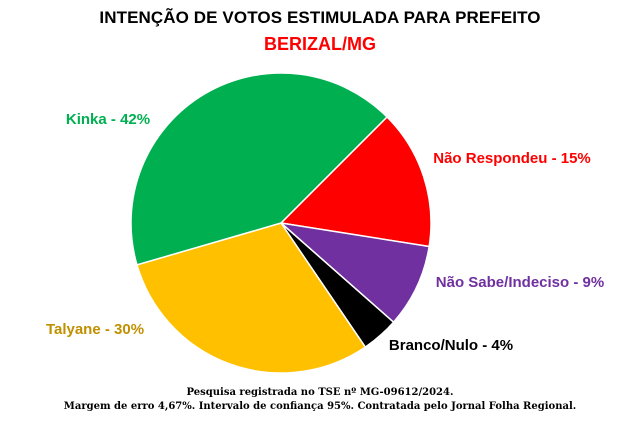 The width and height of the screenshot is (640, 421). I want to click on slice-label-n-o-respondeu: Não Respondeu - 15%, so click(512, 158).